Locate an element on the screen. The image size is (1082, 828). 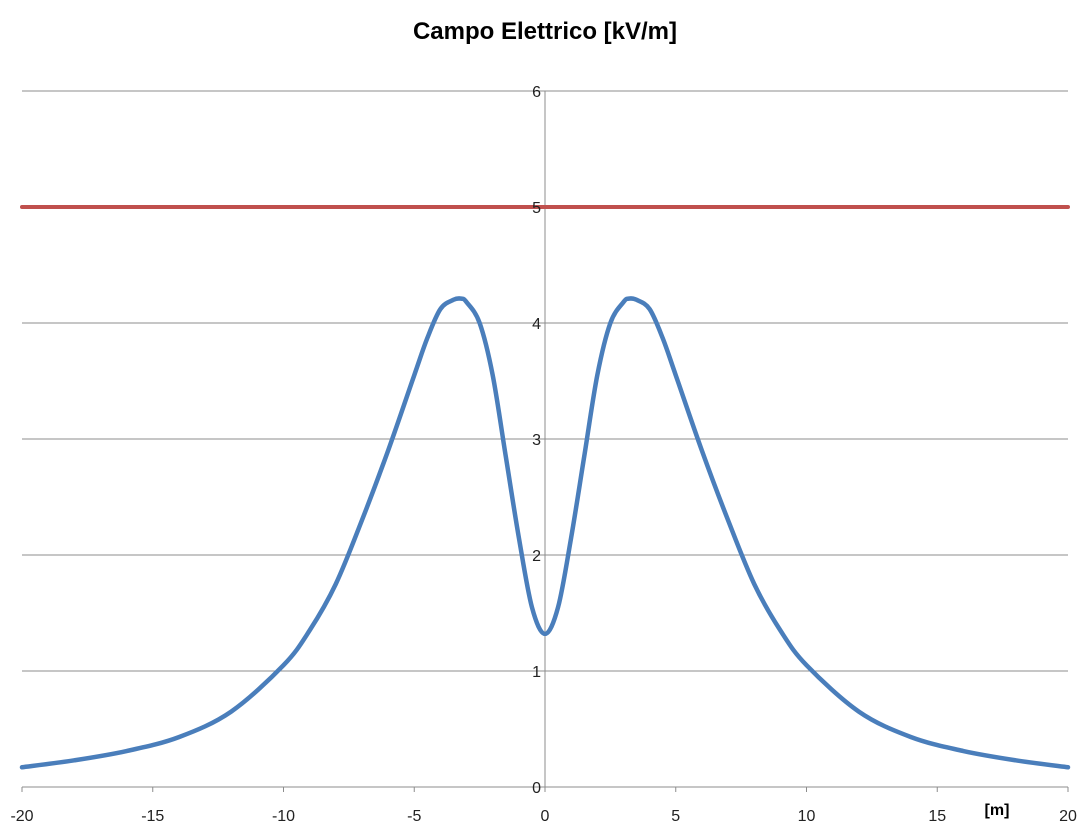
y-tick-label: 4 is located at coordinates (536, 324).